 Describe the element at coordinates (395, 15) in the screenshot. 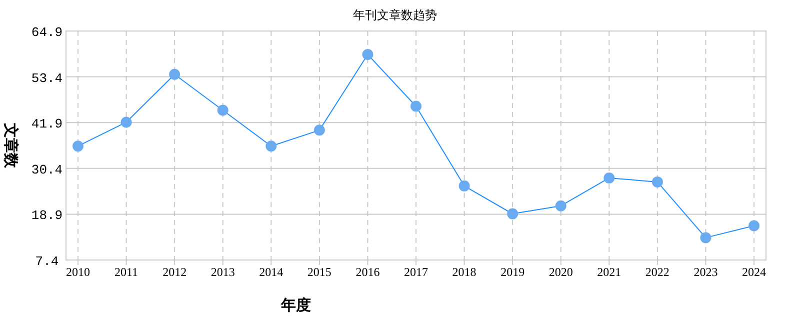

I see `title: 年刊文章数趋势` at that location.